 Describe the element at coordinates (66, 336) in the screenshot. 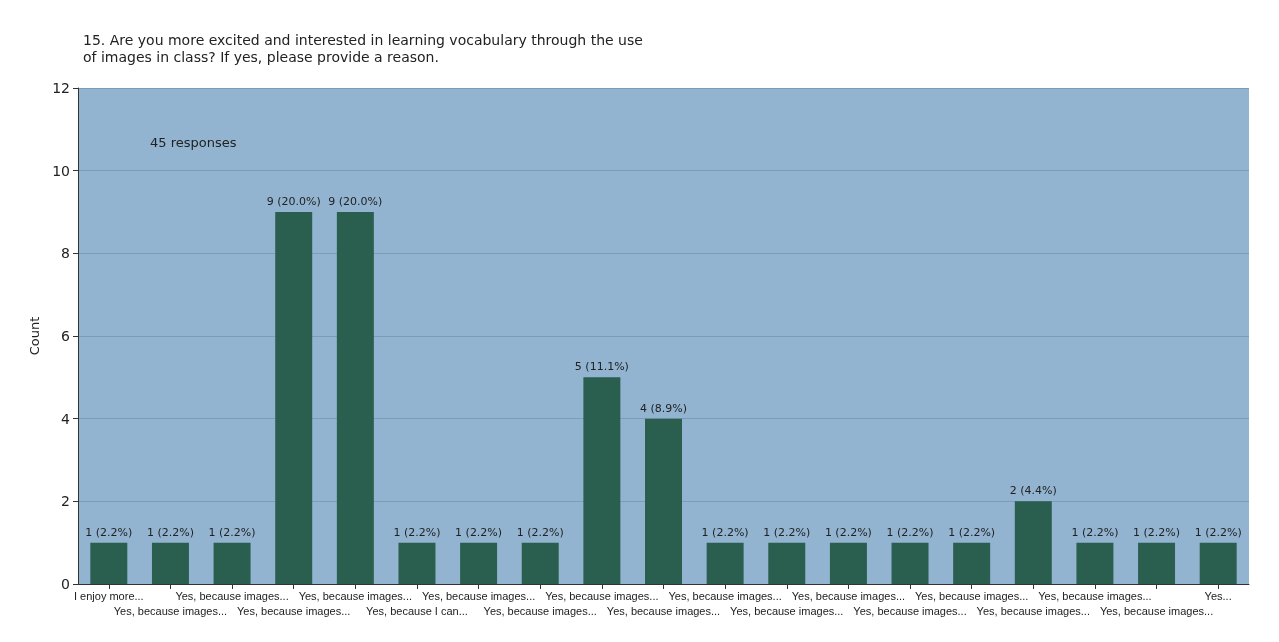

I see `y-tick-label: 6` at that location.